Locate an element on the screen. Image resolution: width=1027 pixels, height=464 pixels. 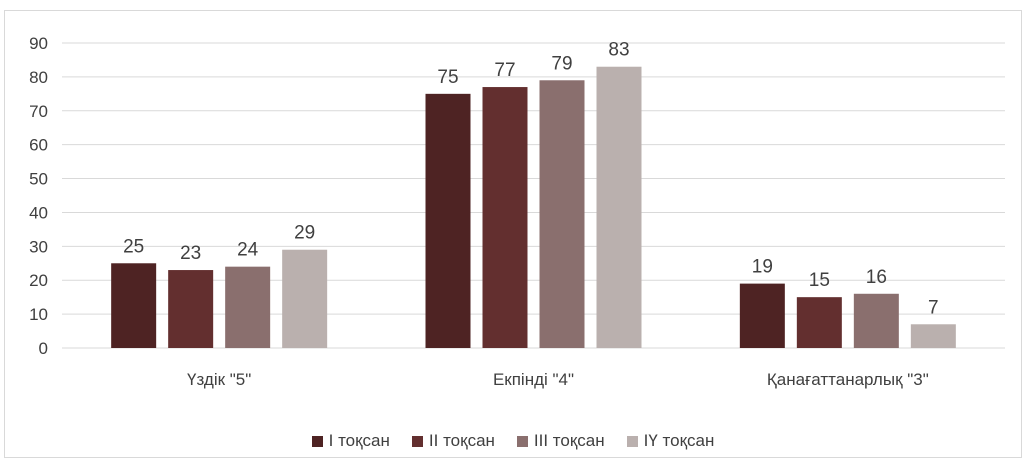
legend-item: ІІІ тоқсан is located at coordinates (560, 441).